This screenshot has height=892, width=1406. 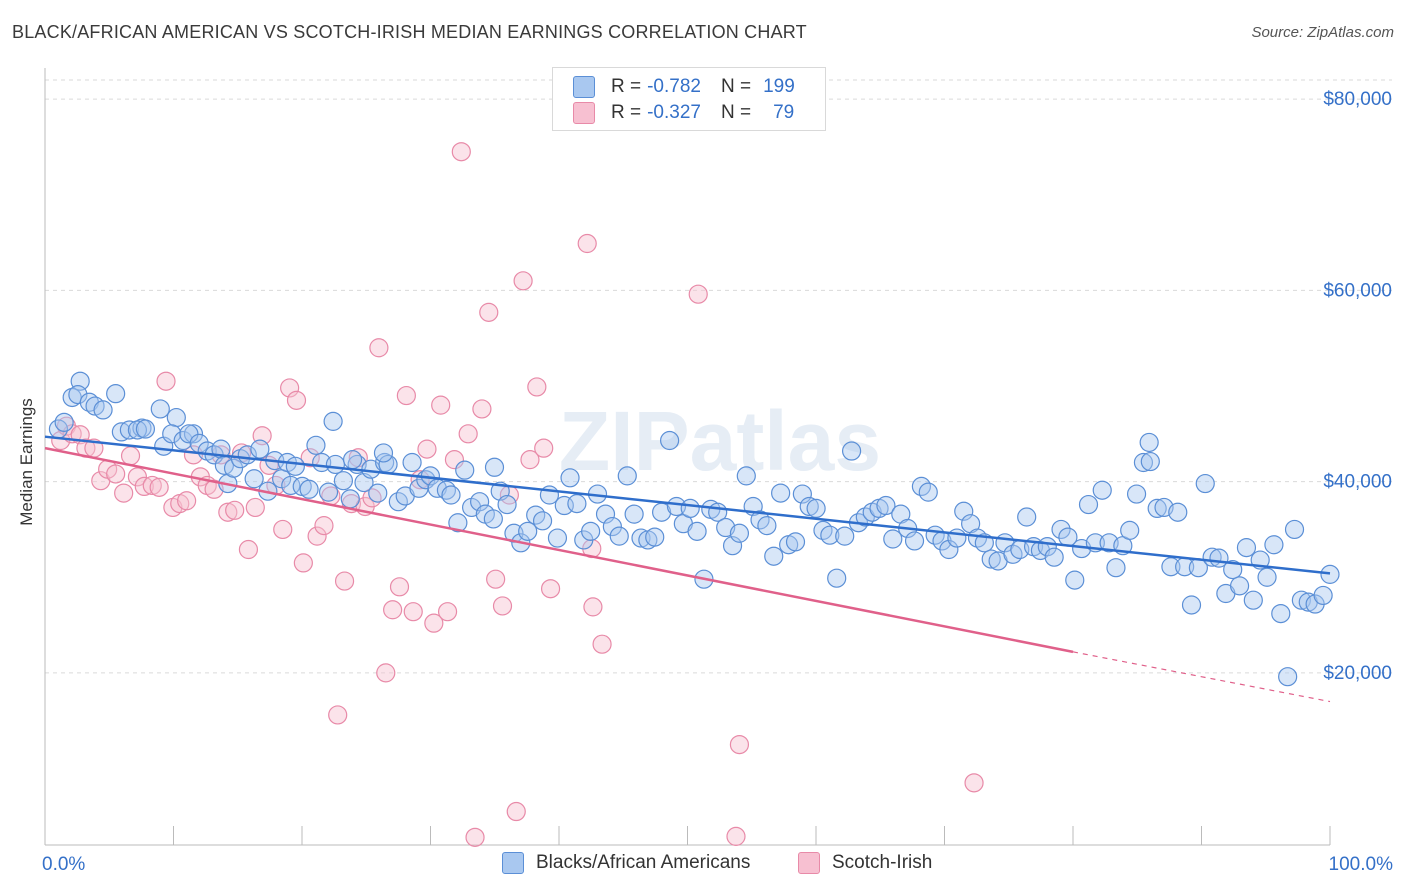 I want to click on n-label: N =, so click(x=736, y=112).